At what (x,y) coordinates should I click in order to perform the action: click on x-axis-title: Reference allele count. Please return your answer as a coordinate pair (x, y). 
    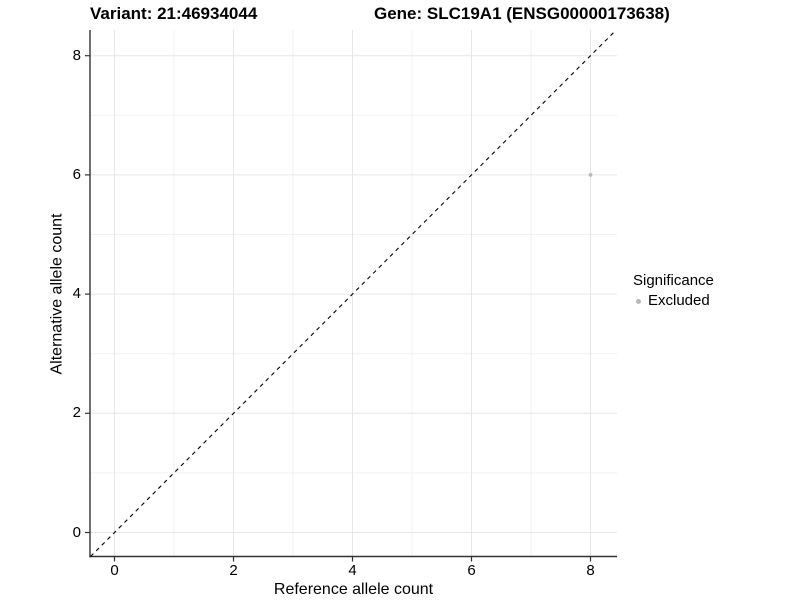
    Looking at the image, I should click on (353, 589).